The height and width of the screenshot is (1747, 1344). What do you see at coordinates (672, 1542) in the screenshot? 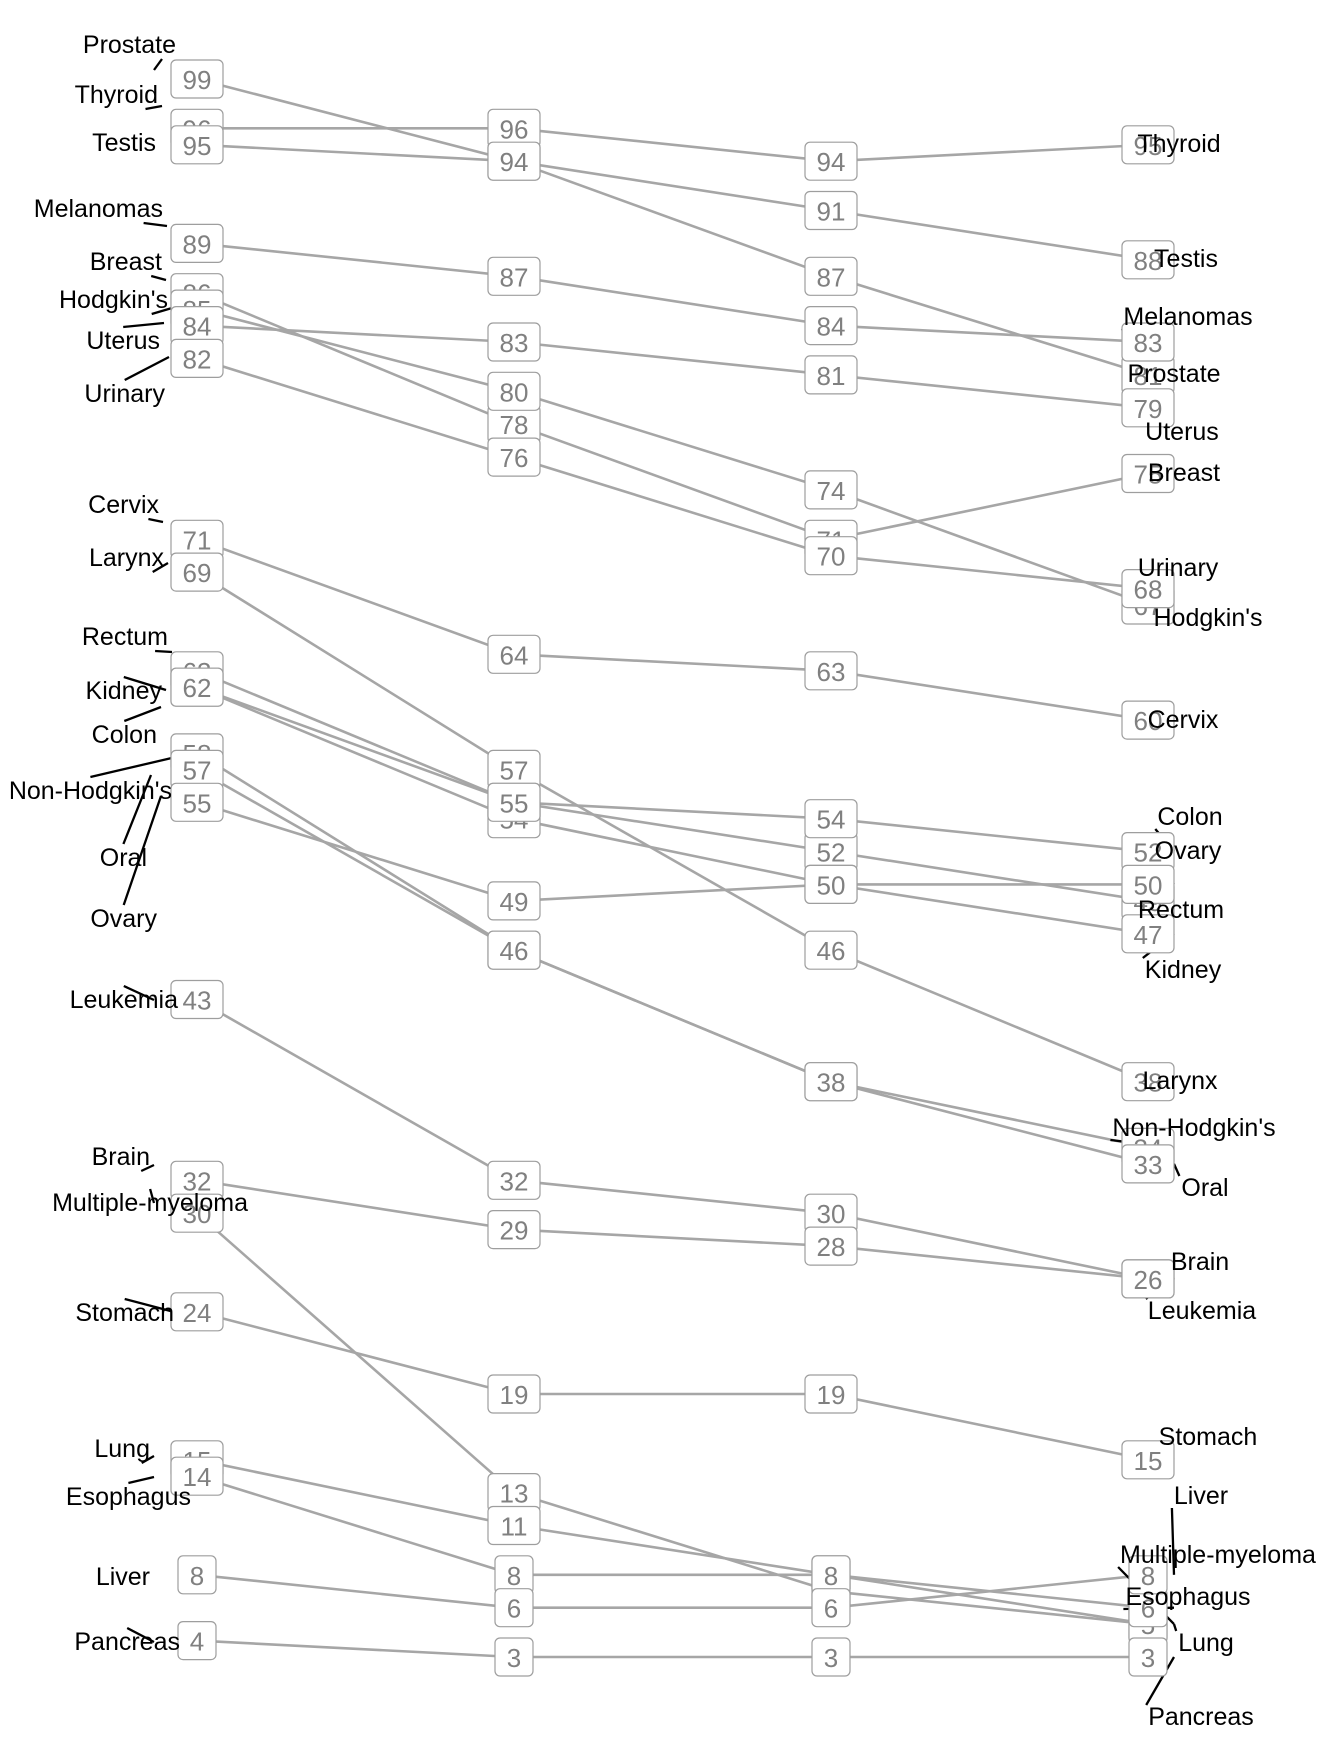
I see `series-line-lung` at bounding box center [672, 1542].